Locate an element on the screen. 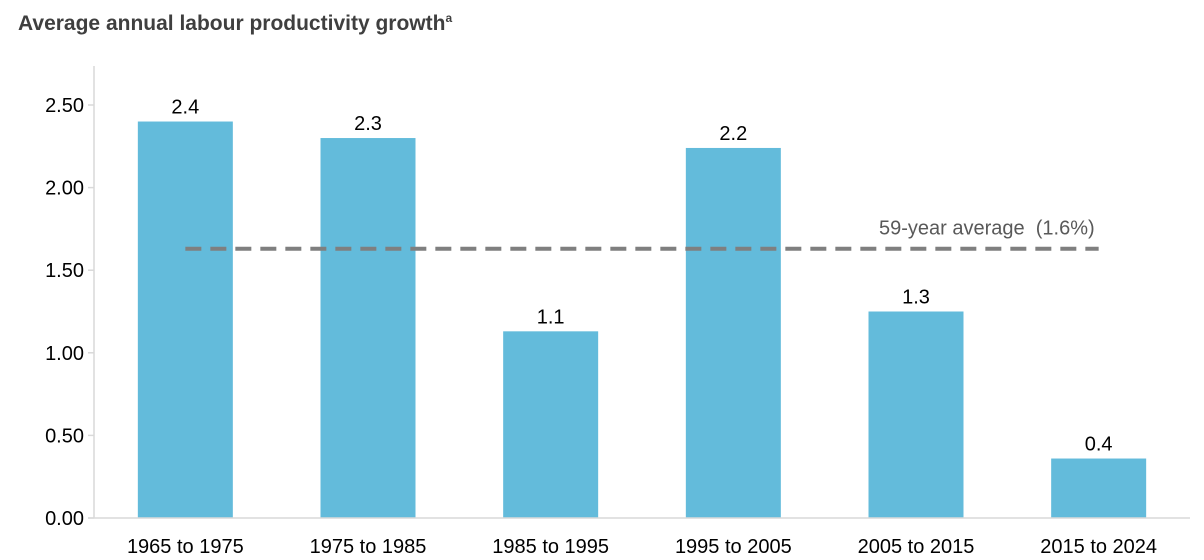 The width and height of the screenshot is (1204, 560). x-category-label: 1975 to 1985 is located at coordinates (368, 547).